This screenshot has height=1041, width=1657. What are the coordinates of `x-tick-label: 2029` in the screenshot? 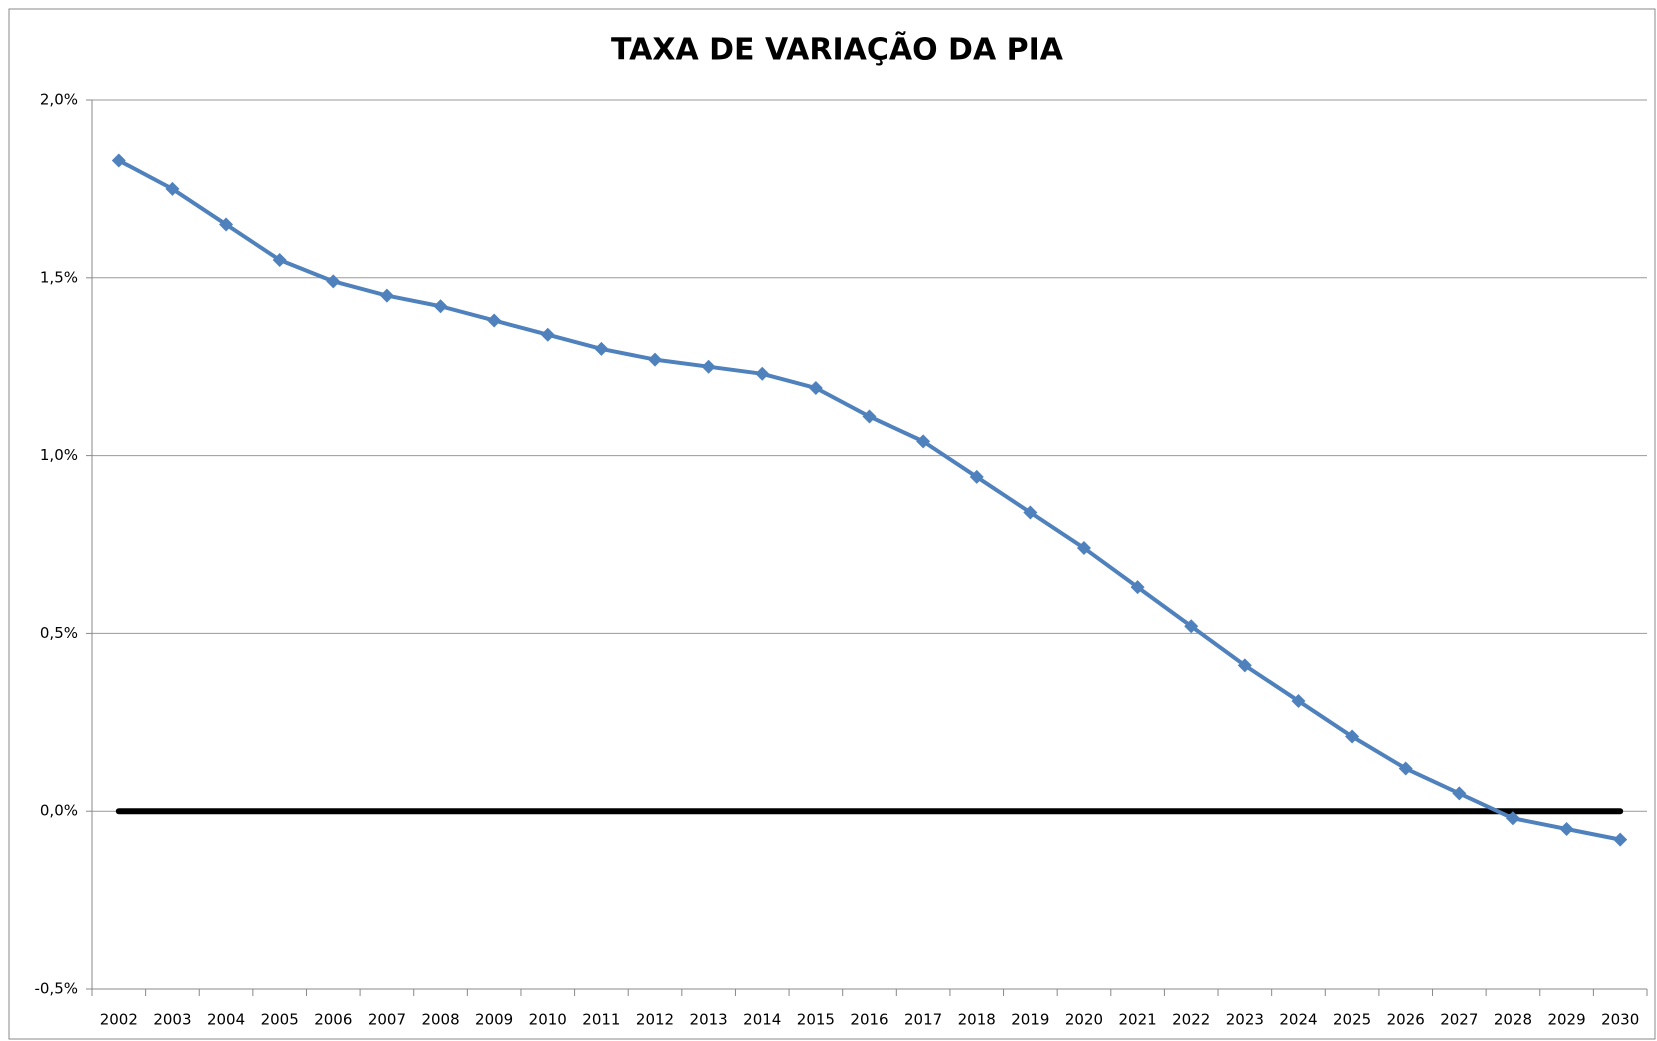 It's located at (1566, 1020).